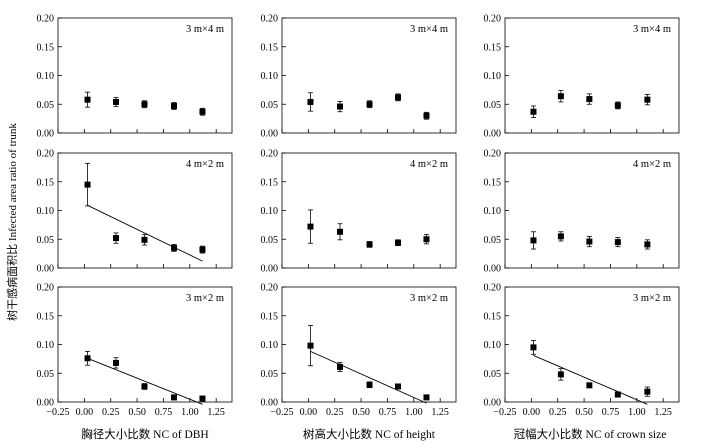  Describe the element at coordinates (144, 434) in the screenshot. I see `x-axis-title-dbh: 胸径大小比数 NC of DBH` at that location.